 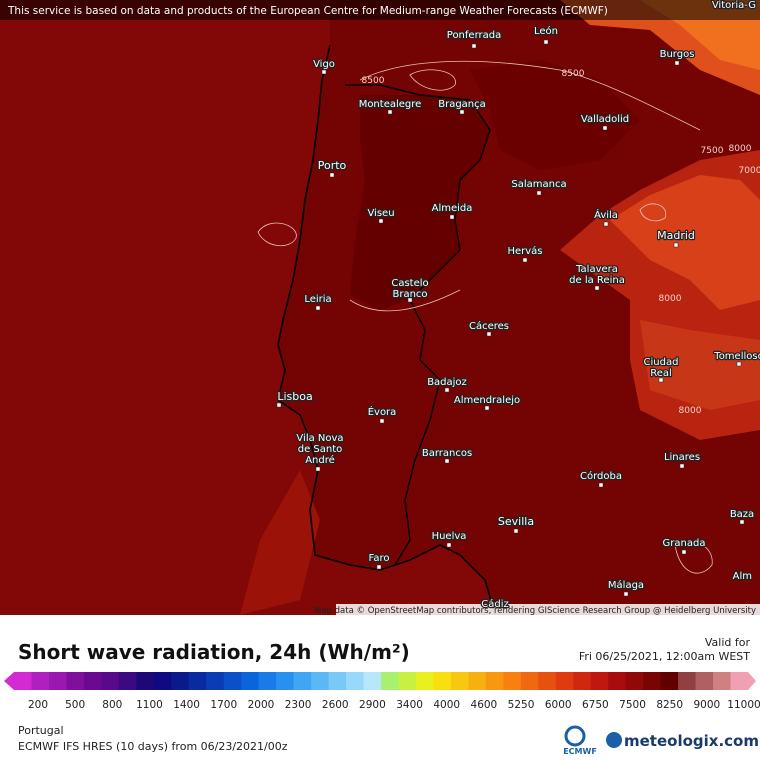 What do you see at coordinates (684, 543) in the screenshot?
I see `city-label: Granada` at bounding box center [684, 543].